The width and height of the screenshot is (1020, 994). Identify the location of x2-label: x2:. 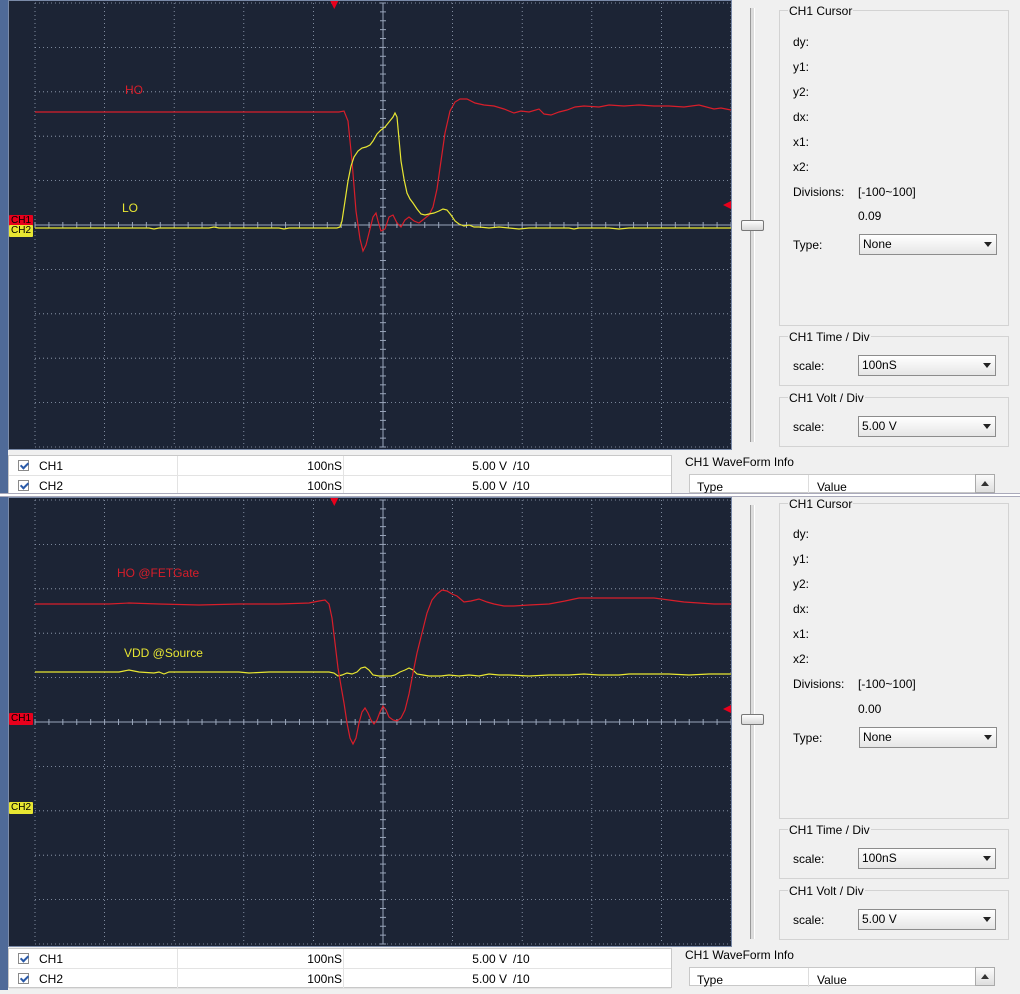
(801, 167).